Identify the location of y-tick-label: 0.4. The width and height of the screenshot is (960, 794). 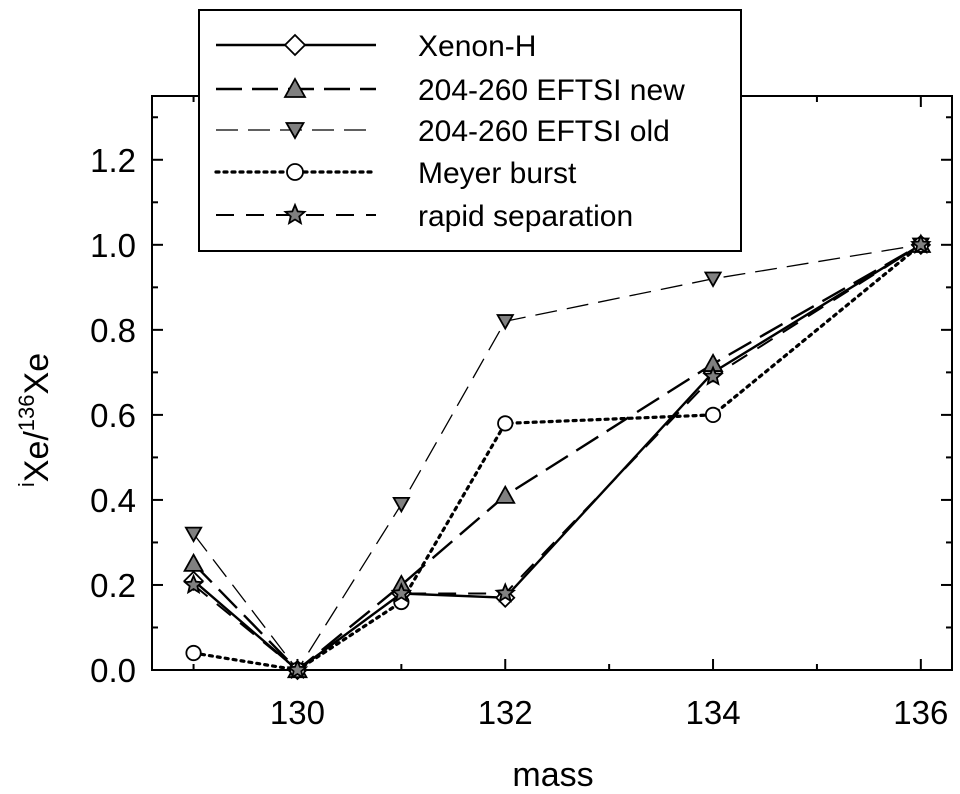
(113, 500).